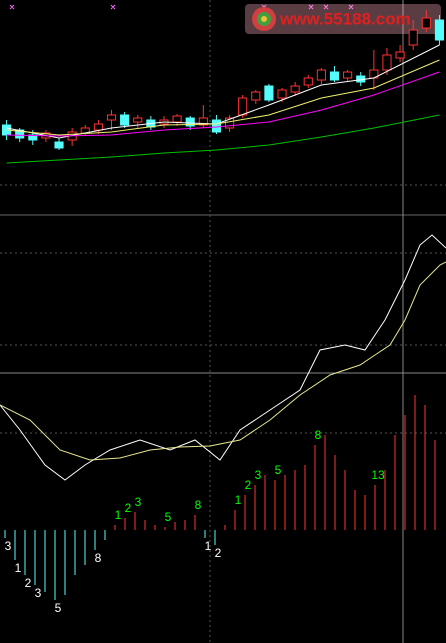 Image resolution: width=446 pixels, height=643 pixels. What do you see at coordinates (378, 475) in the screenshot?
I see `count-label: 13` at bounding box center [378, 475].